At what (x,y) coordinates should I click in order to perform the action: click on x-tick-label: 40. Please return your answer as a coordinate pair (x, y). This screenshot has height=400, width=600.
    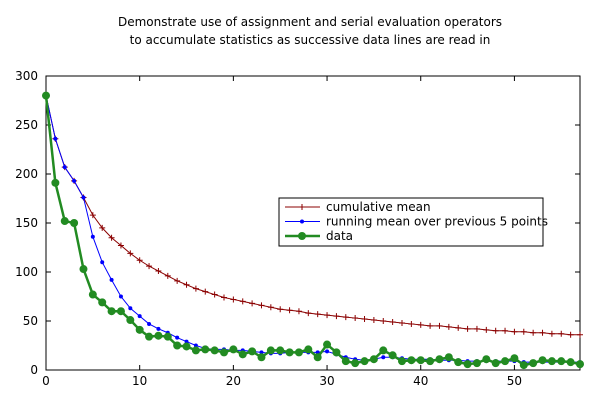
    Looking at the image, I should click on (420, 381).